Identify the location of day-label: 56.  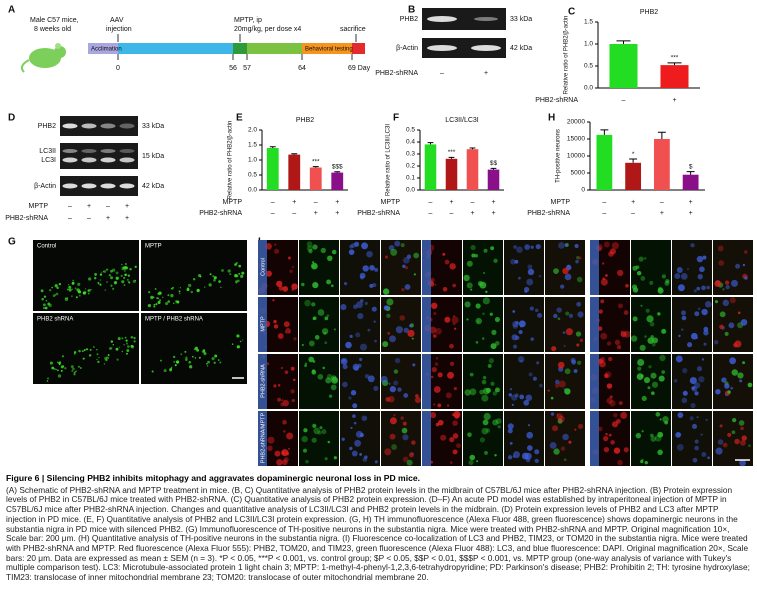
(233, 68).